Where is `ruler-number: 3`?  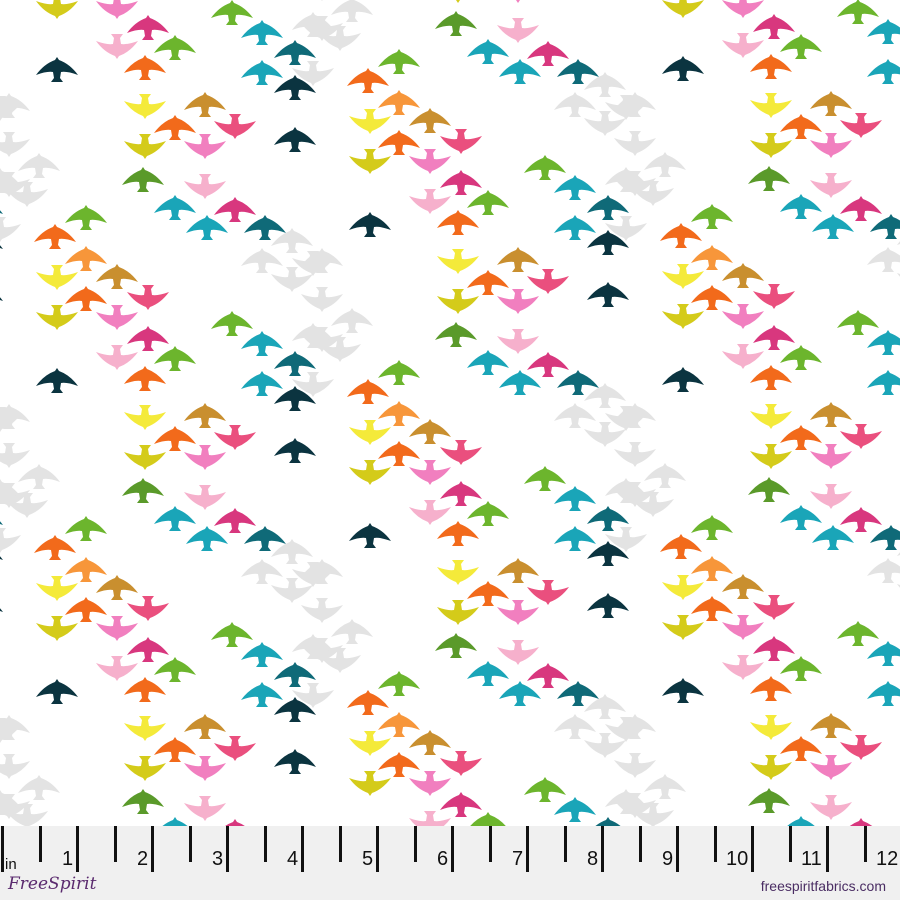
ruler-number: 3 is located at coordinates (218, 859).